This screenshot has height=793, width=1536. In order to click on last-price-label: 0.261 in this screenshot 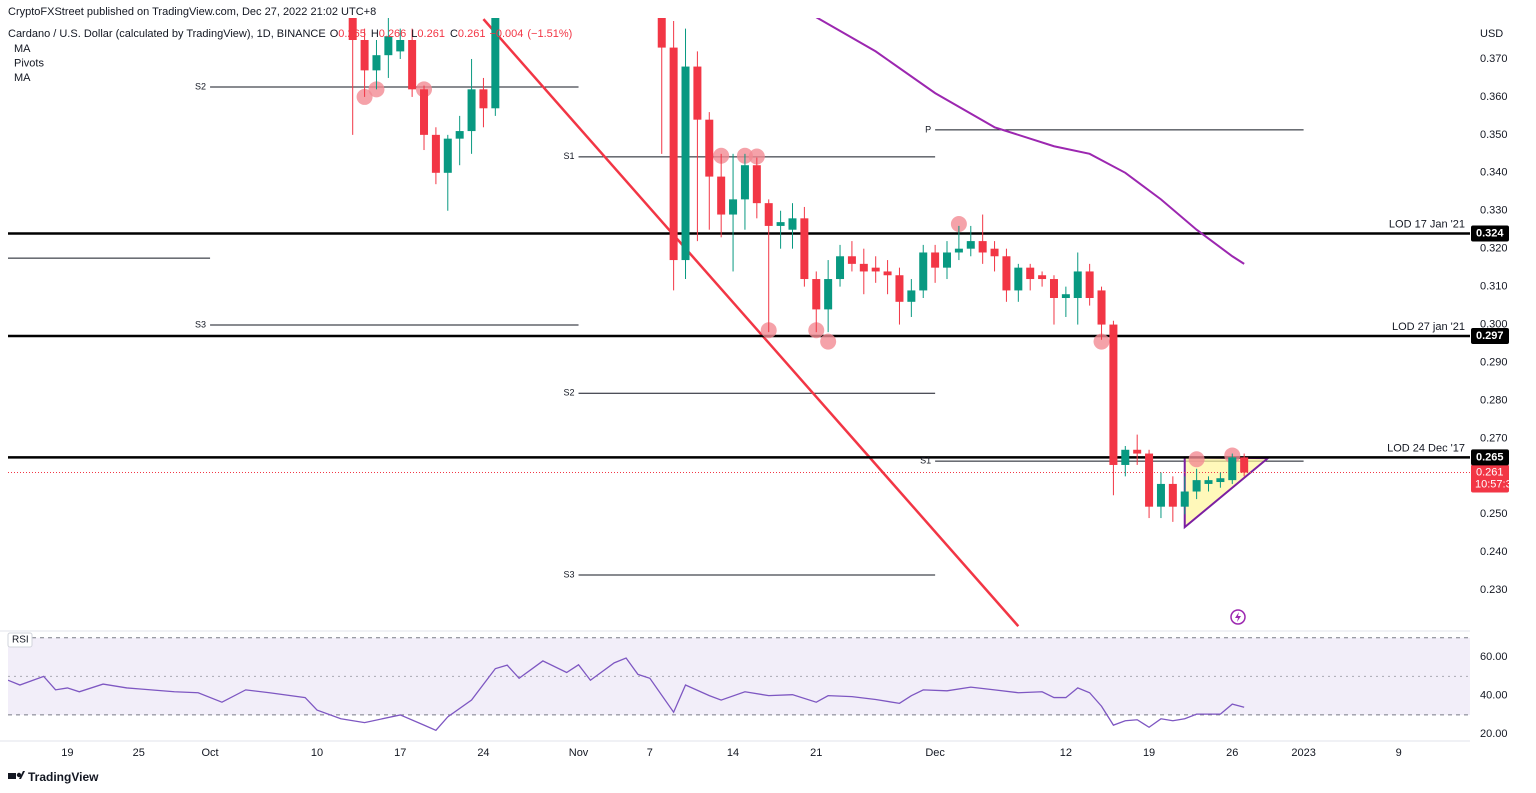, I will do `click(1490, 472)`.